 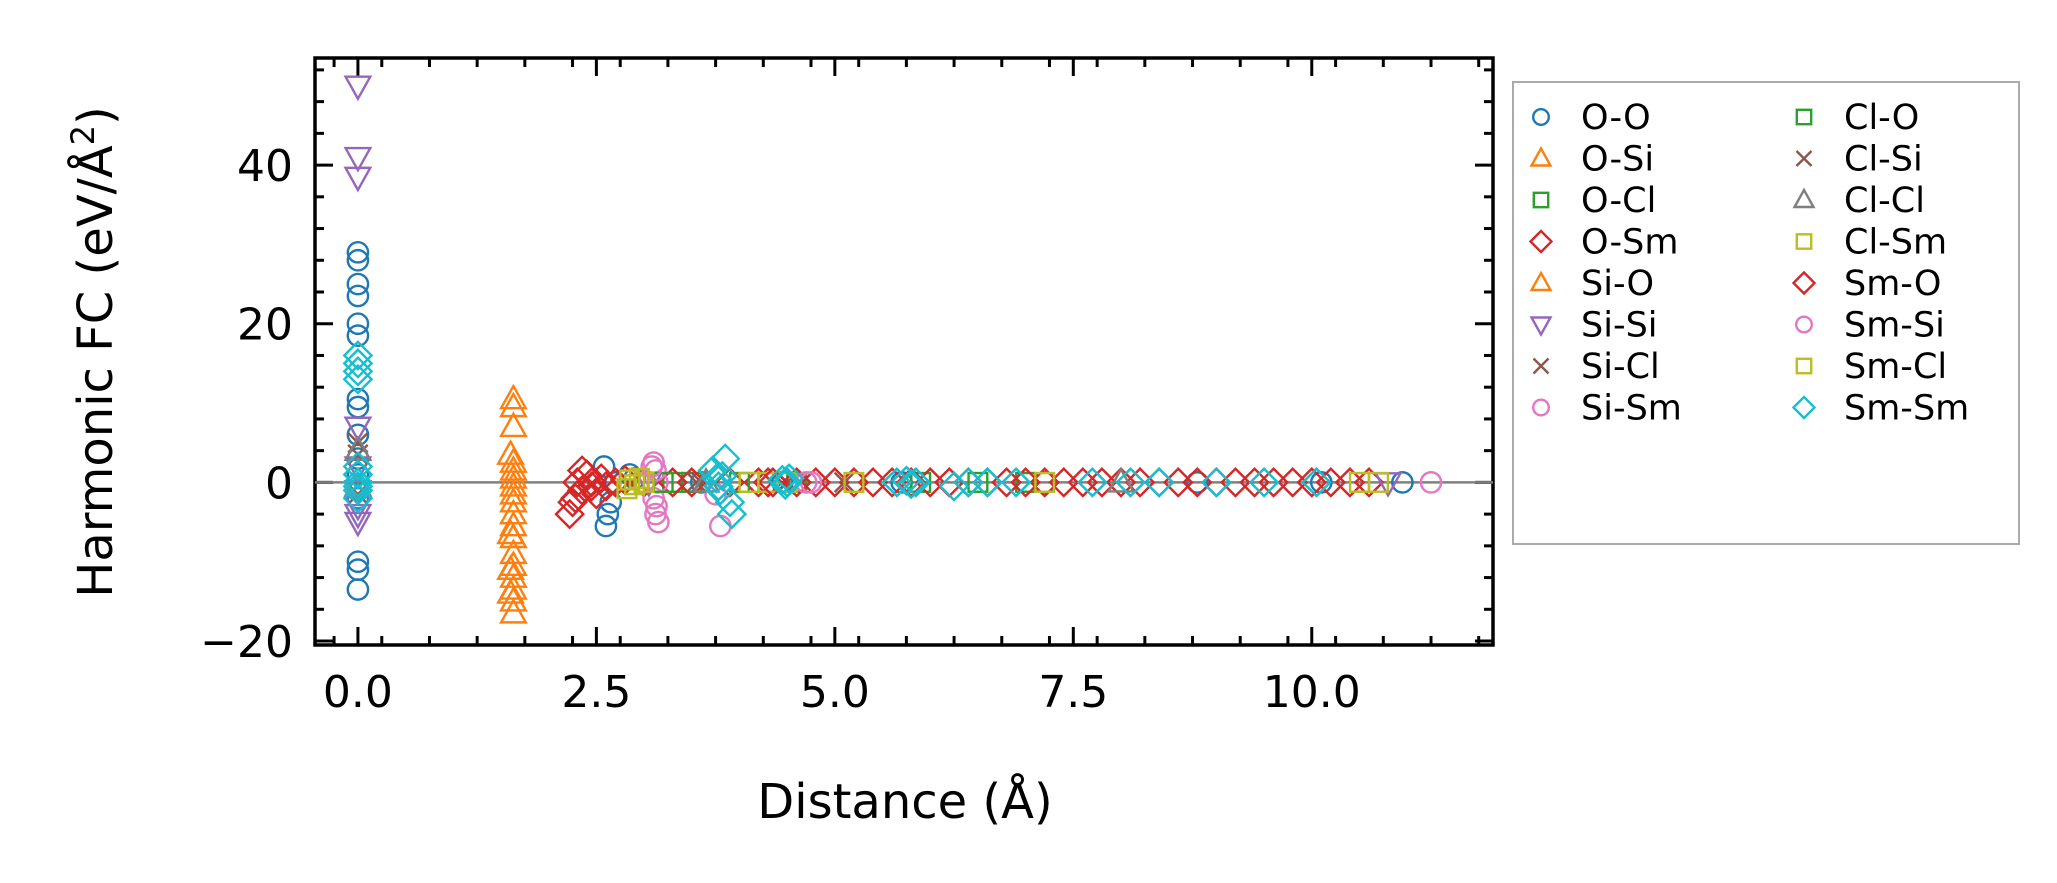 What do you see at coordinates (1871, 243) in the screenshot?
I see `legend-item: Cl-Sm` at bounding box center [1871, 243].